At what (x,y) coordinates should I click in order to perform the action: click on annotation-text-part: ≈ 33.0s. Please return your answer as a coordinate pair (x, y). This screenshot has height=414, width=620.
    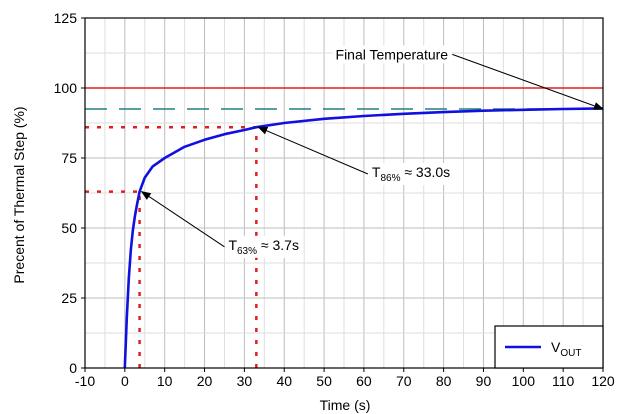
    Looking at the image, I should click on (425, 172).